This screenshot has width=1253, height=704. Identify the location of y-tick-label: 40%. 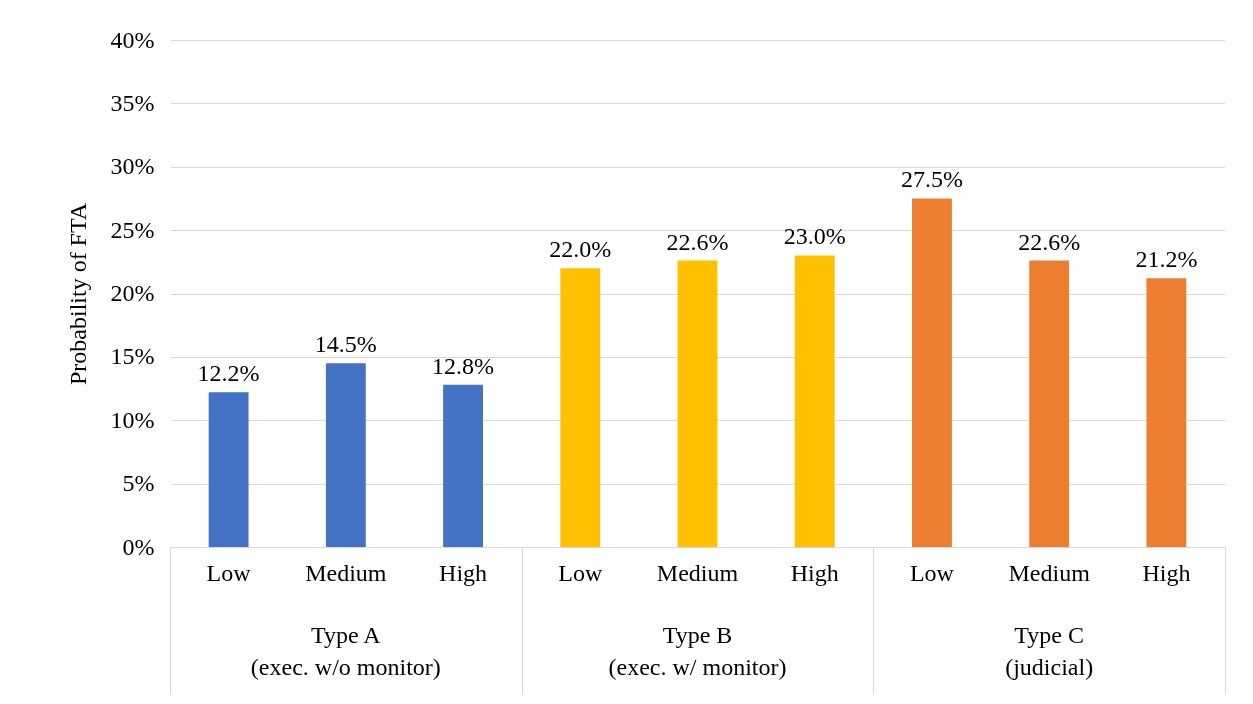
(132, 39).